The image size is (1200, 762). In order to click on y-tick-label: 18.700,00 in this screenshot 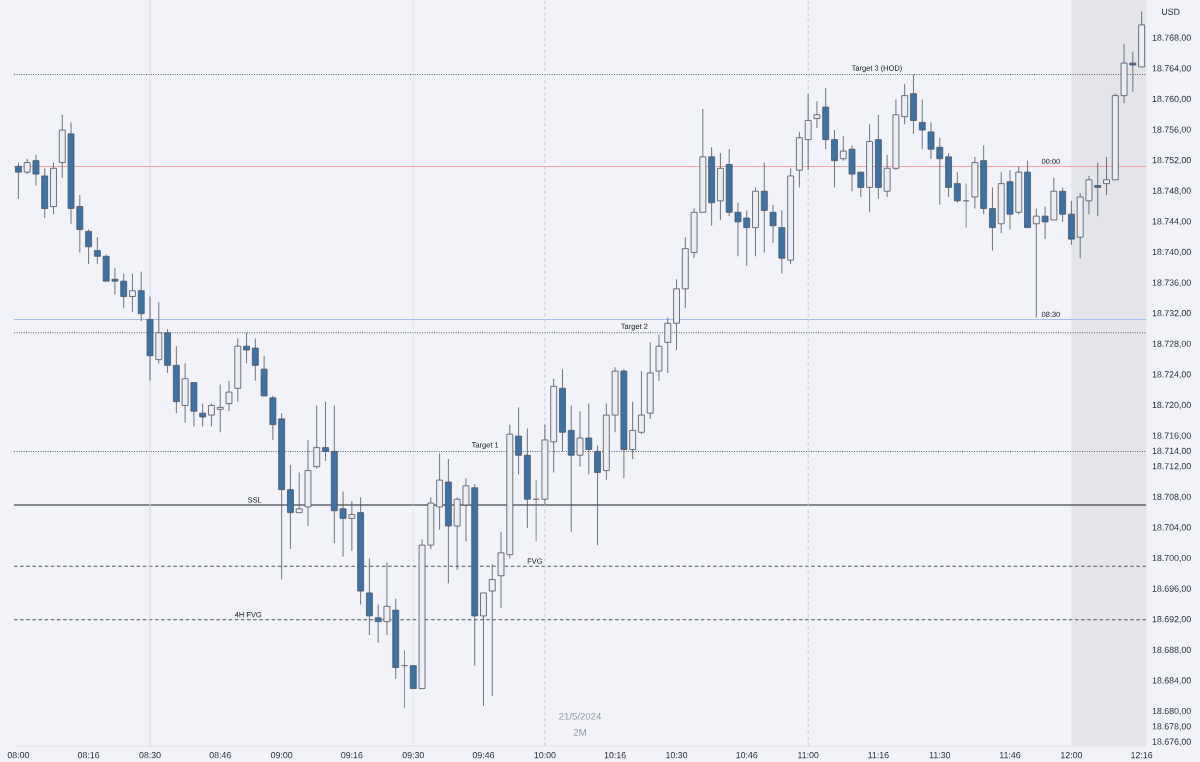, I will do `click(1171, 558)`.